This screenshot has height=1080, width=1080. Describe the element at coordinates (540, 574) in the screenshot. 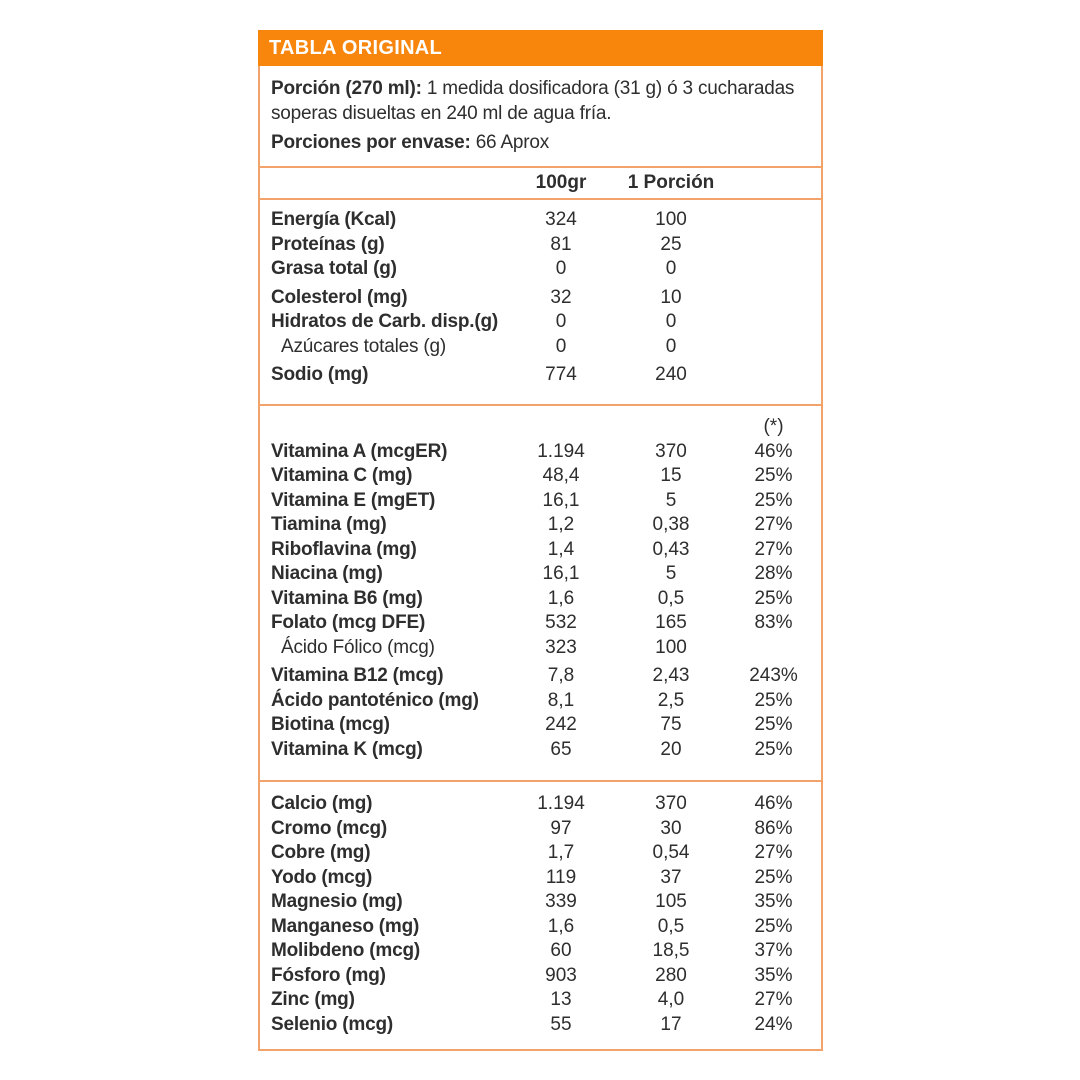

I see `table-row: Niacina (mg) 16,1 5 28%` at that location.